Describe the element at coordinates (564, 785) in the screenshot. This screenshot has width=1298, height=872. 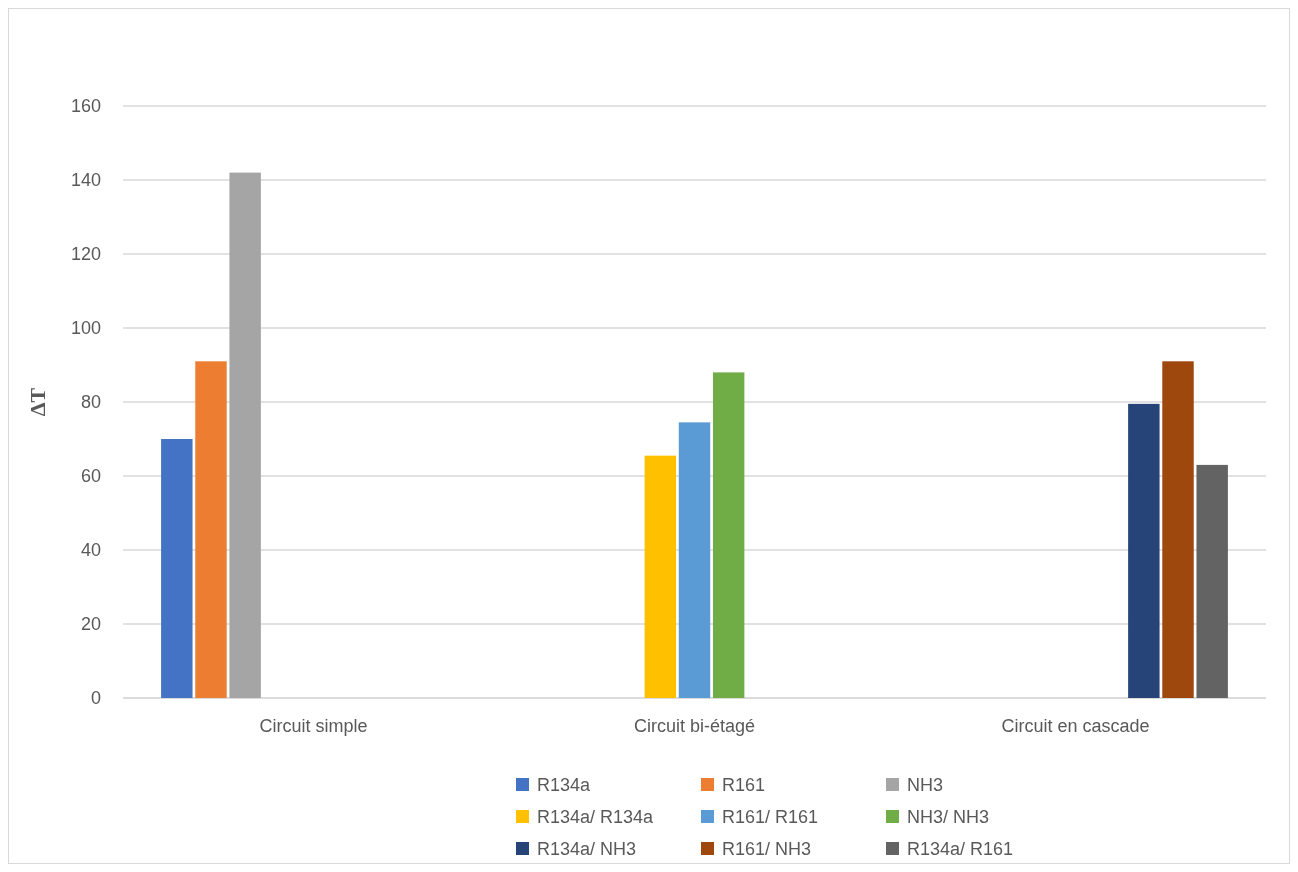
I see `legend-label: R134a` at that location.